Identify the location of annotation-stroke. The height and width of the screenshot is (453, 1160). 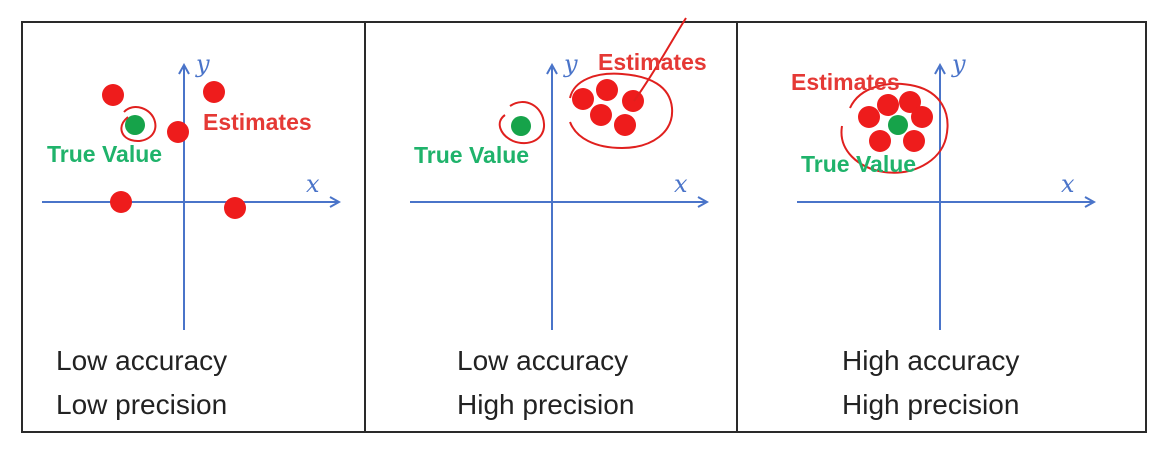
(660, 59).